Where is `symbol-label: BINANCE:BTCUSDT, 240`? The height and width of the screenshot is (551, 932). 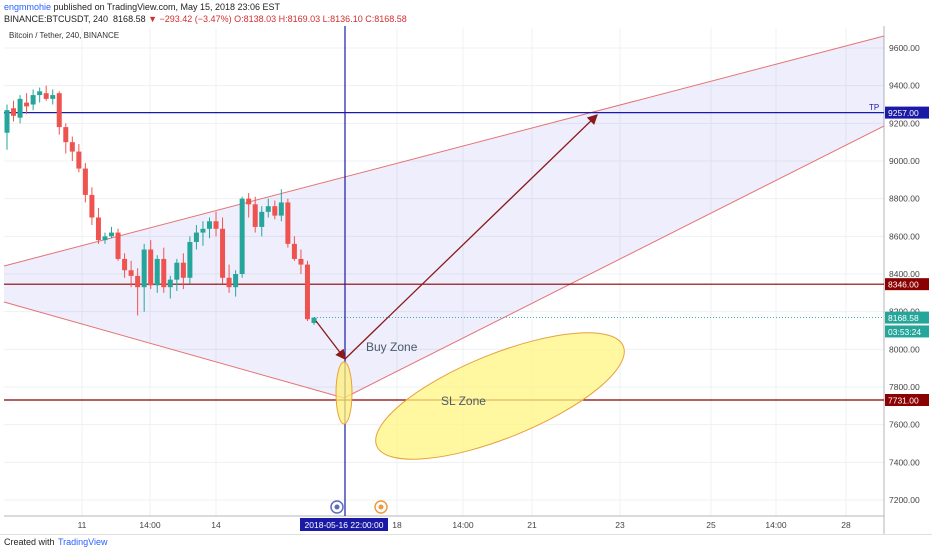
symbol-label: BINANCE:BTCUSDT, 240 is located at coordinates (56, 19).